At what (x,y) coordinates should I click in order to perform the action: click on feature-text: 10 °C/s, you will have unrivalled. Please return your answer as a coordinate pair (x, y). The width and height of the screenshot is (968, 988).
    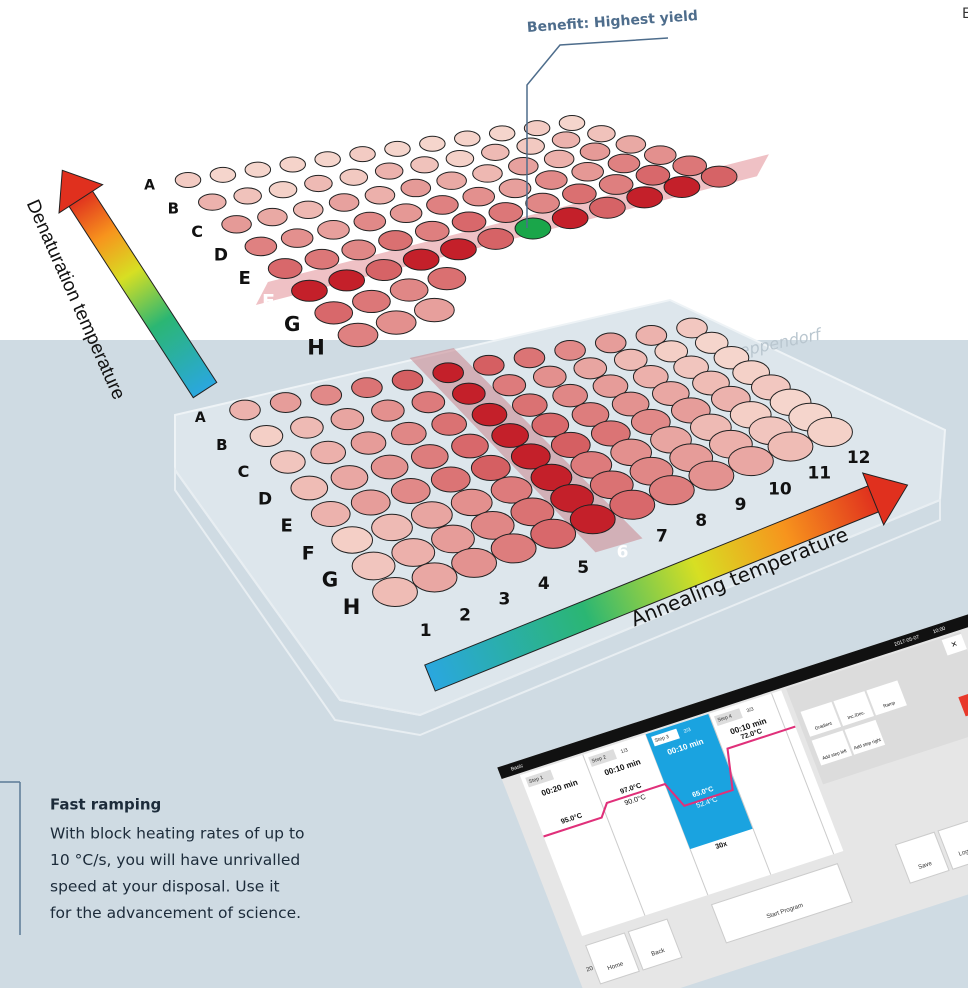
    Looking at the image, I should click on (175, 860).